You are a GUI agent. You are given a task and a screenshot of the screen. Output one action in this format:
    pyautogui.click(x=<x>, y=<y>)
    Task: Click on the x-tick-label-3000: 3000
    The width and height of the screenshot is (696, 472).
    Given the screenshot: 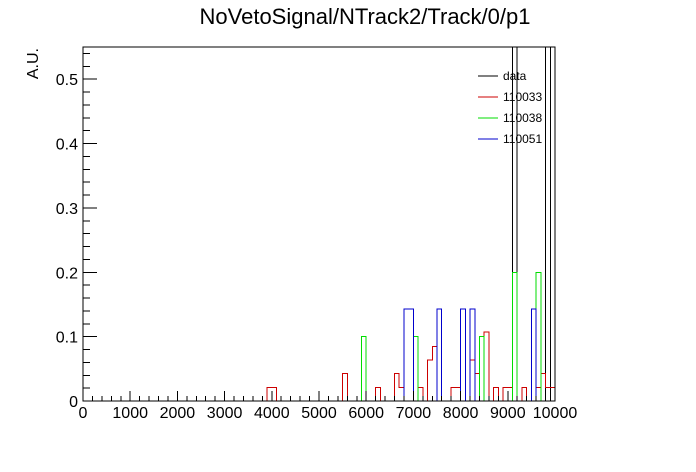 What is the action you would take?
    pyautogui.click(x=225, y=413)
    